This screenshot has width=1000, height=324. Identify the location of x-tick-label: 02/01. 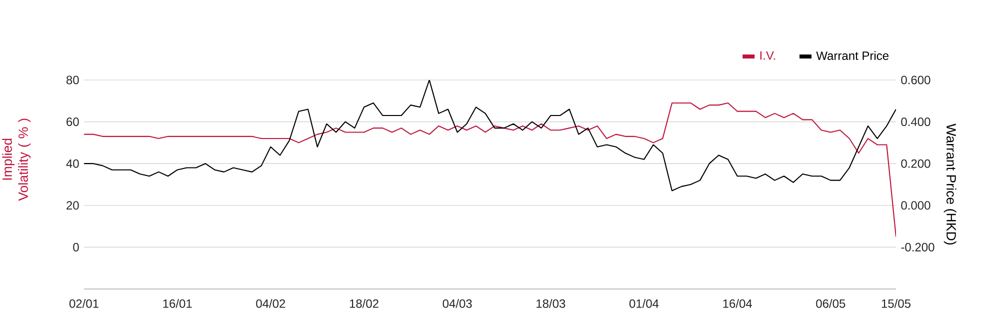
(83, 303).